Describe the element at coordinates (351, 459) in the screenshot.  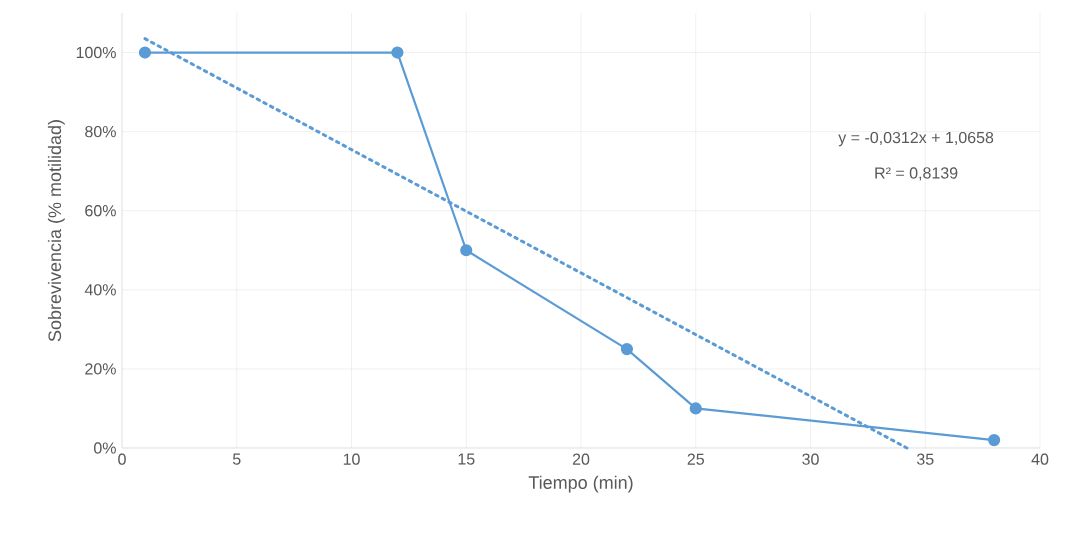
I see `x-tick-label: 10` at that location.